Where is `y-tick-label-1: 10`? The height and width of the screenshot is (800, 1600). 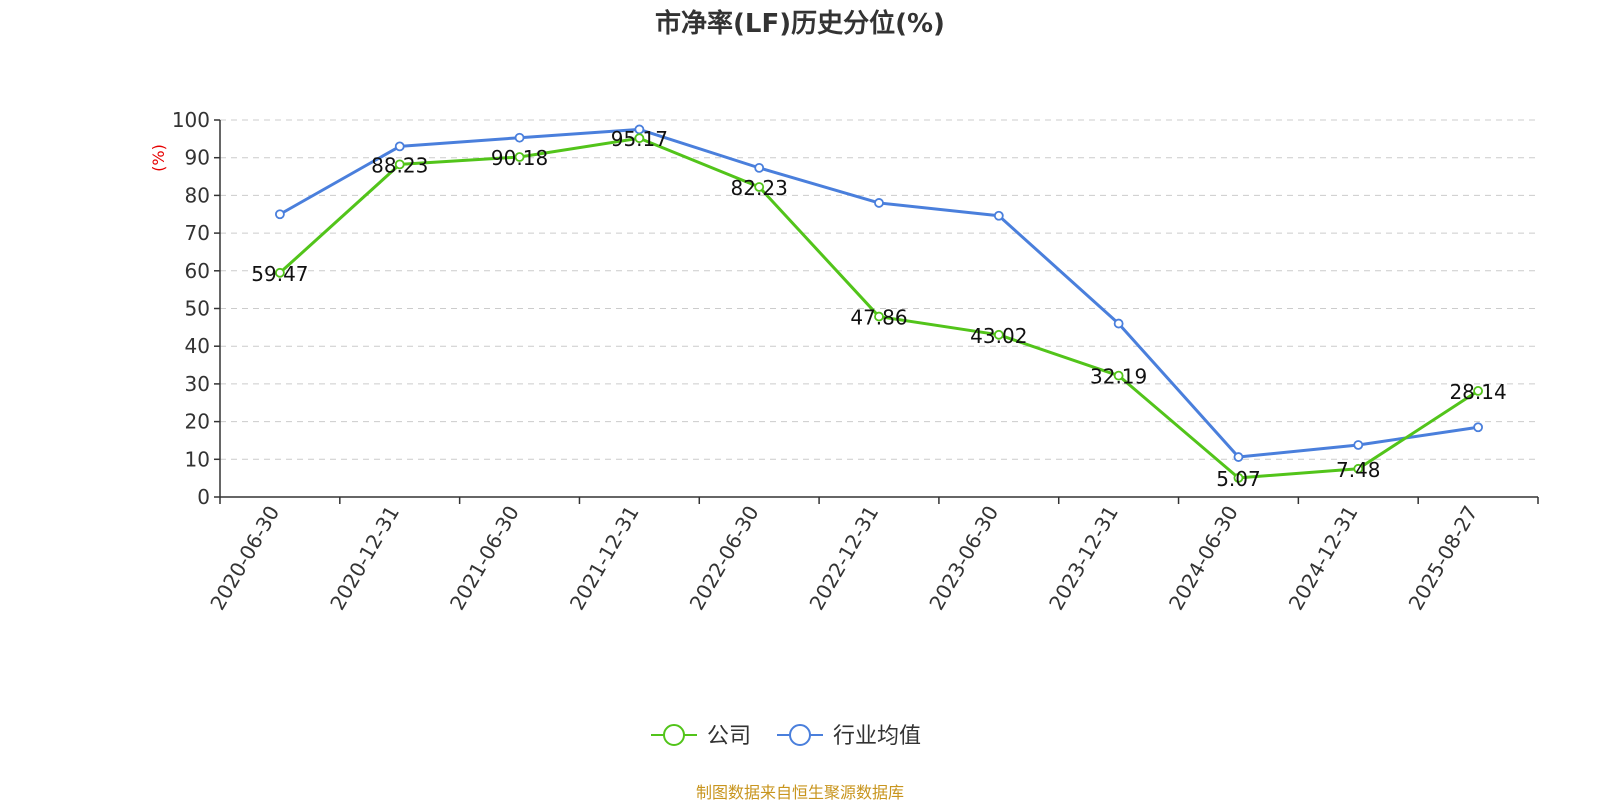 y-tick-label-1: 10 is located at coordinates (197, 459).